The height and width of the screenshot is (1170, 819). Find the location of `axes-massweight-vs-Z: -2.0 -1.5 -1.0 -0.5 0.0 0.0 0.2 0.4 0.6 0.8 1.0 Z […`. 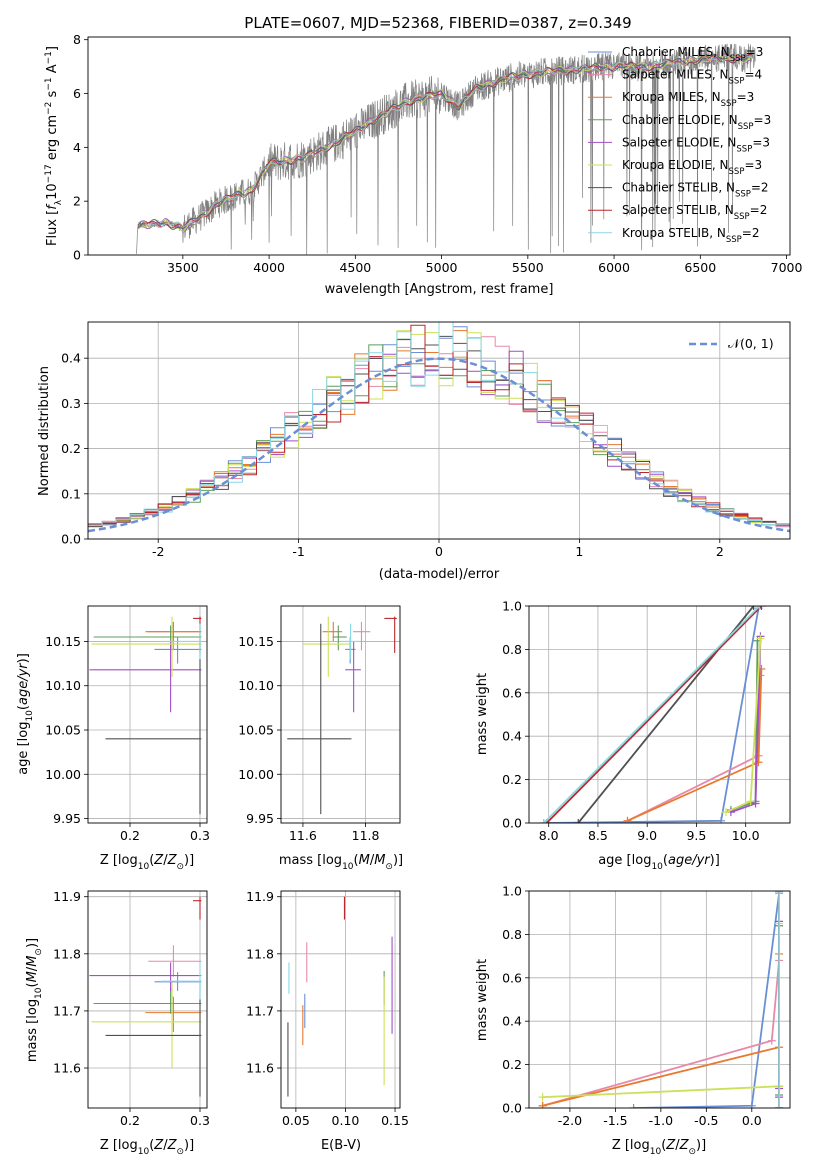

axes-massweight-vs-Z: -2.0 -1.5 -1.0 -0.5 0.0 0.0 0.2 0.4 0.6 0.8 1.0 Z [… is located at coordinates (633, 1020).